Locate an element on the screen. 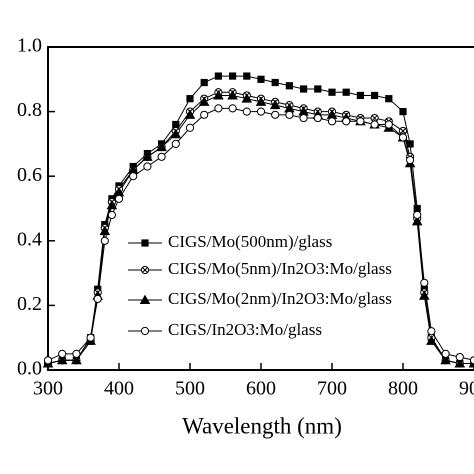  y-tick-label: 0.6 is located at coordinates (29, 175).